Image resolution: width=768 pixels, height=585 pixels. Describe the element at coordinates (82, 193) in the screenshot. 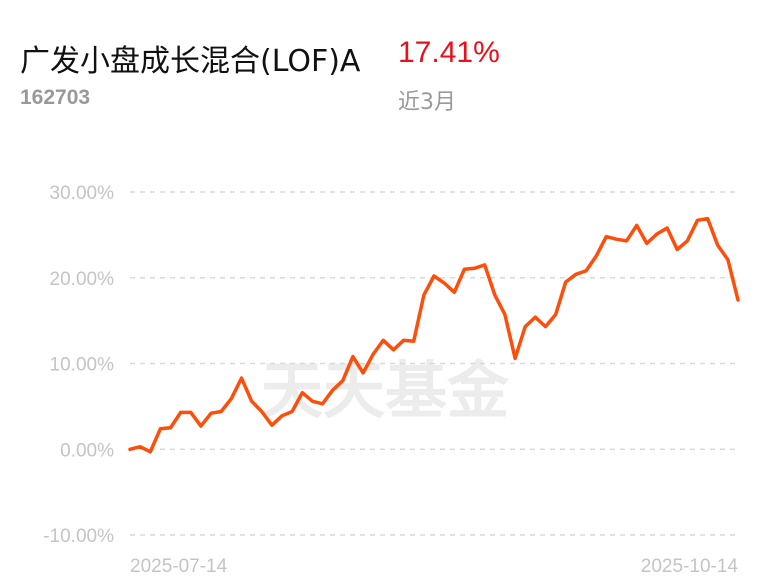

I see `y-tick-label: 30.00%` at that location.